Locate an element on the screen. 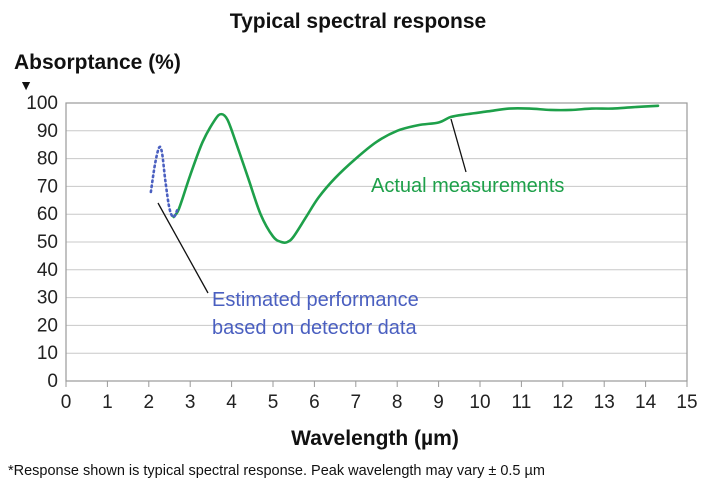 This screenshot has width=720, height=493. y-tick-label: 10 is located at coordinates (47, 353).